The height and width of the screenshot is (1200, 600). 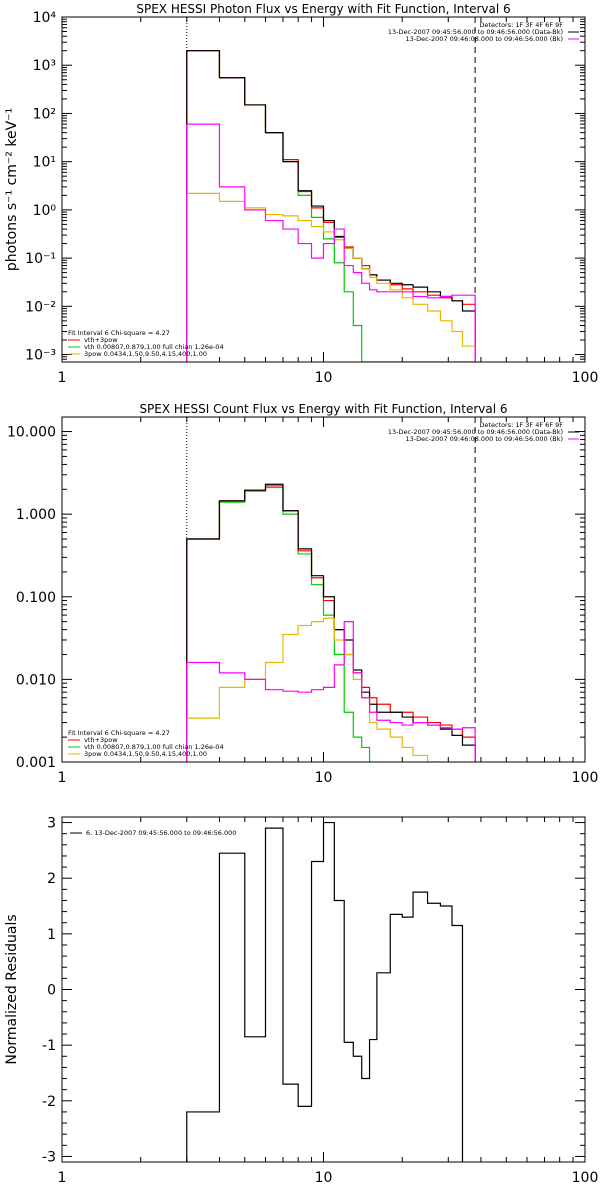 I want to click on y-axis-label: Normalized Residuals, so click(x=12, y=989).